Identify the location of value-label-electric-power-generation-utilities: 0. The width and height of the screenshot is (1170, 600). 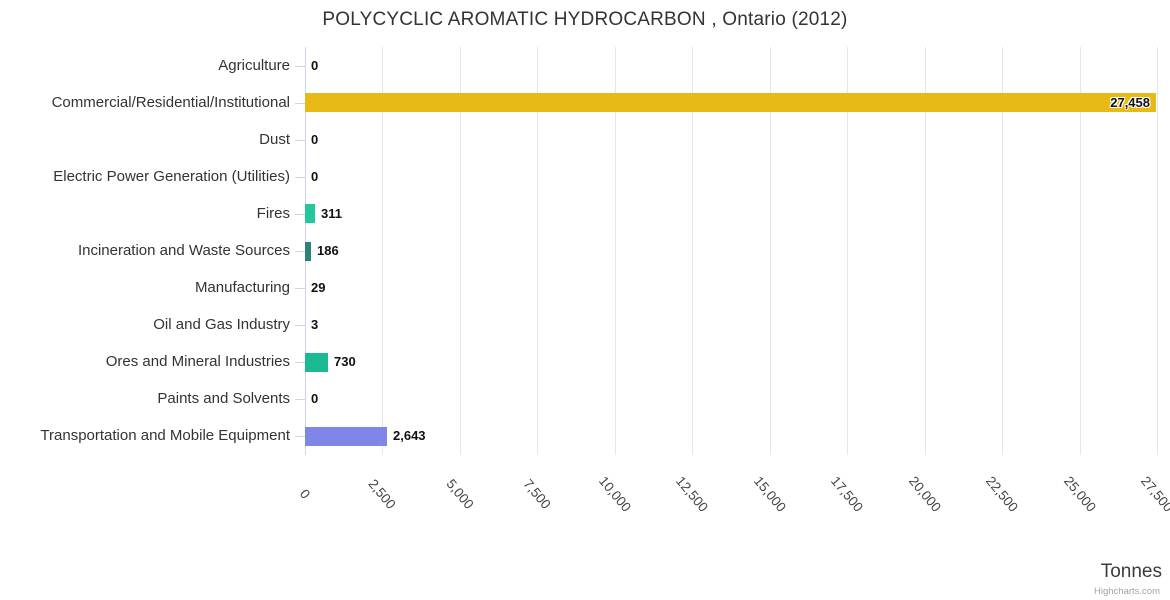
(315, 176).